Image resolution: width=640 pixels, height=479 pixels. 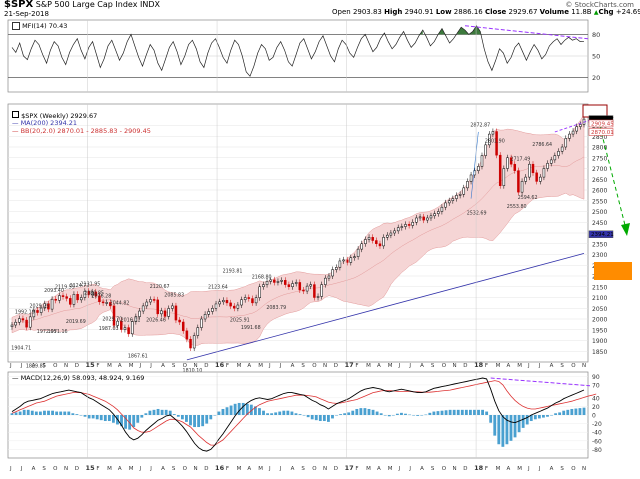 What do you see at coordinates (367, 12) in the screenshot?
I see `open-value: 2903.83` at bounding box center [367, 12].